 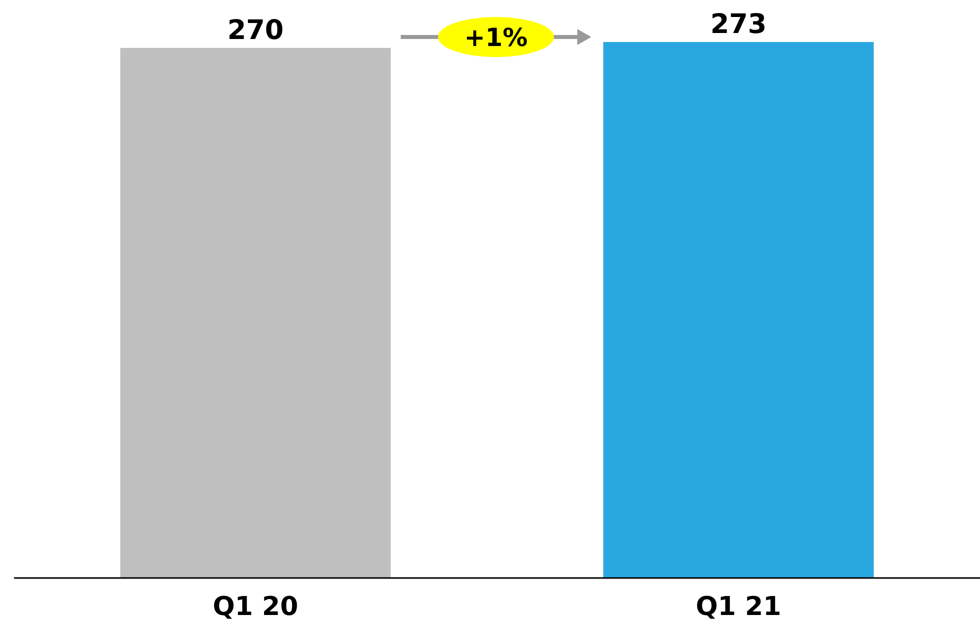 What do you see at coordinates (738, 24) in the screenshot?
I see `data-label: 273` at bounding box center [738, 24].